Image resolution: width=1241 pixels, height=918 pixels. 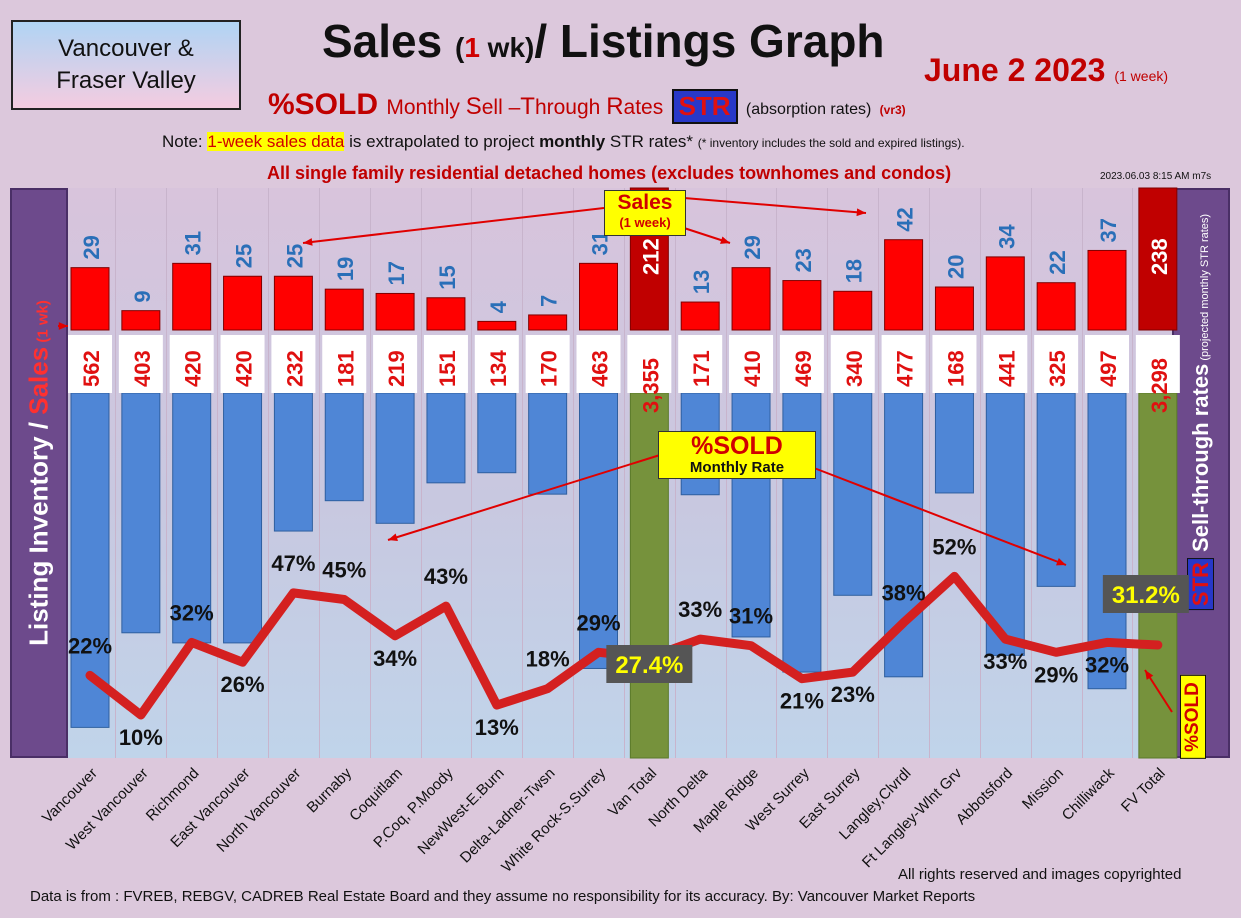 I want to click on x-tick-label: Ft Langley-Wlnt Grv, so click(x=912, y=817).